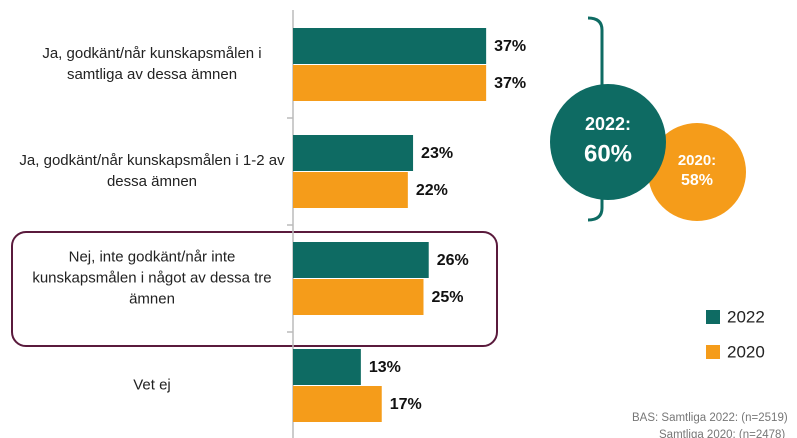 Image resolution: width=797 pixels, height=438 pixels. I want to click on footnote: Samtliga 2020: (n=2478), so click(722, 433).